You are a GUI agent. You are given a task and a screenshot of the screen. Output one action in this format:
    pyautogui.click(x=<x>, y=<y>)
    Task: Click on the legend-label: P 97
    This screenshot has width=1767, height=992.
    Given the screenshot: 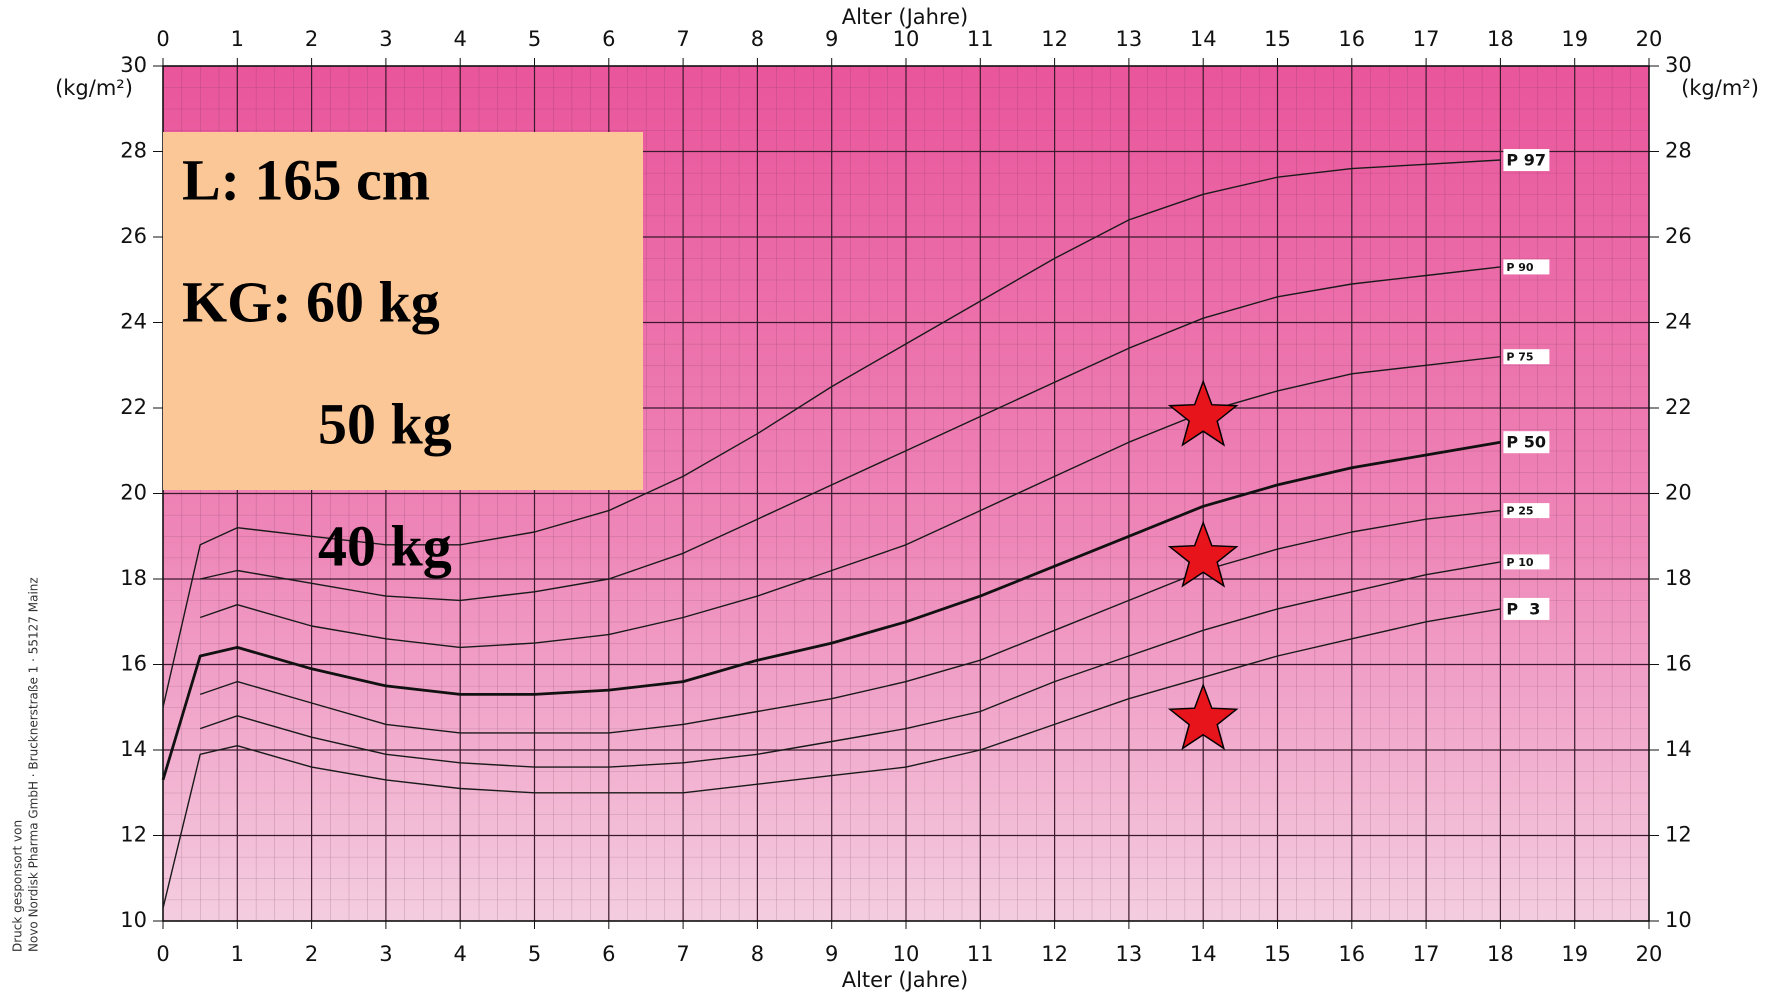 What is the action you would take?
    pyautogui.click(x=1526, y=160)
    